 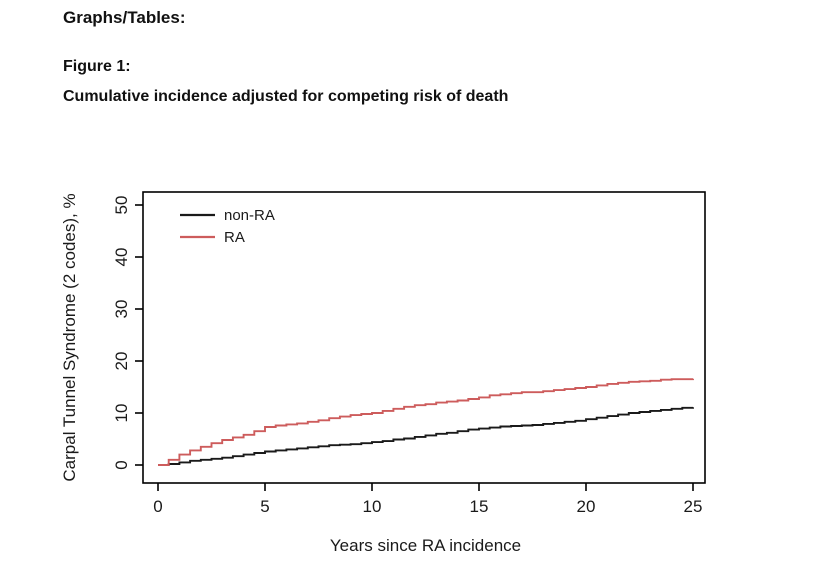 What do you see at coordinates (121, 361) in the screenshot?
I see `y-tick-label: 20` at bounding box center [121, 361].